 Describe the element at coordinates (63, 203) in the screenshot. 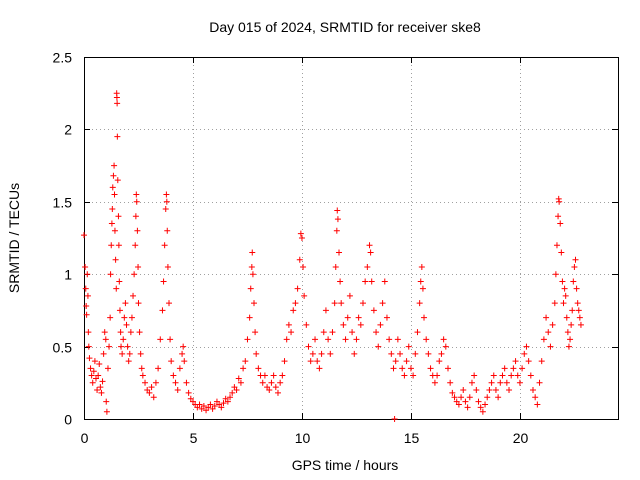

I see `y-tick-label: 1.5` at that location.